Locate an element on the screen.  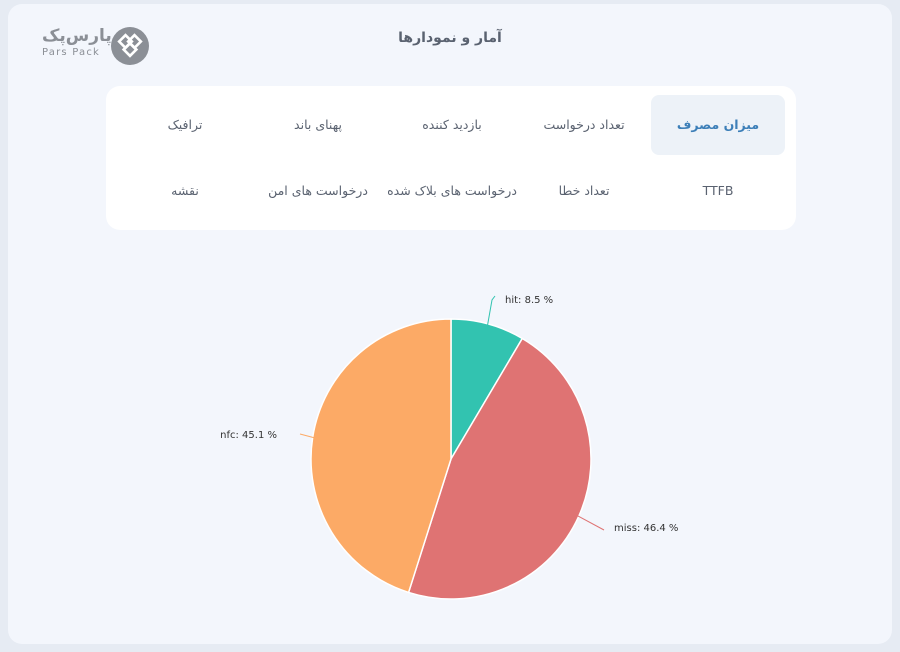
pars-pack-logo: پارس‌پک Pars Pack is located at coordinates (98, 48).